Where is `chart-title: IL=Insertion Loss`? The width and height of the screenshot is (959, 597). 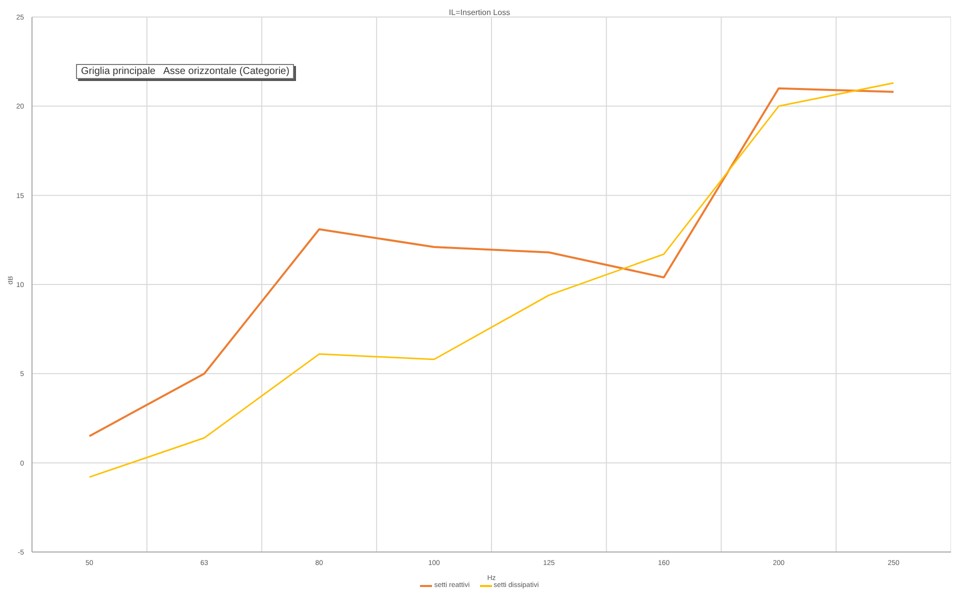 chart-title: IL=Insertion Loss is located at coordinates (479, 12).